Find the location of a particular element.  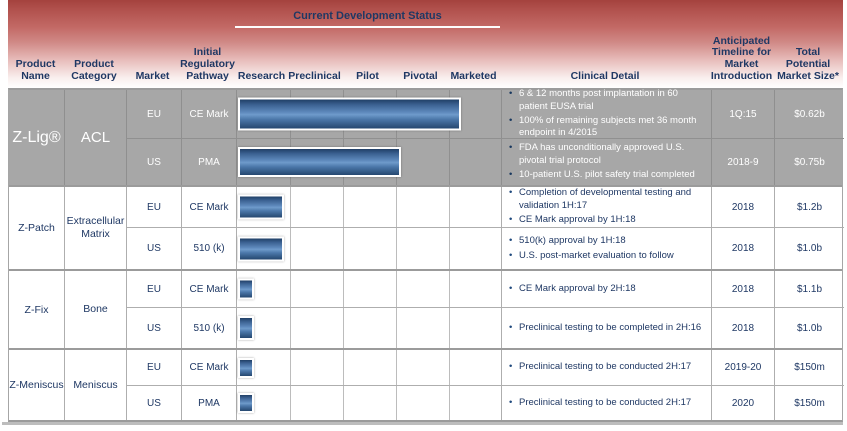

timeline-cell: 2018-9 is located at coordinates (742, 162).